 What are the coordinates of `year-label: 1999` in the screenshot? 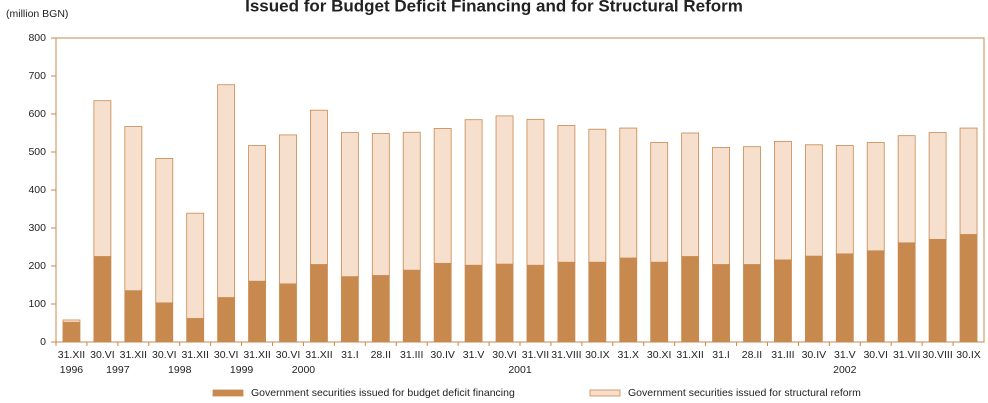 It's located at (242, 370).